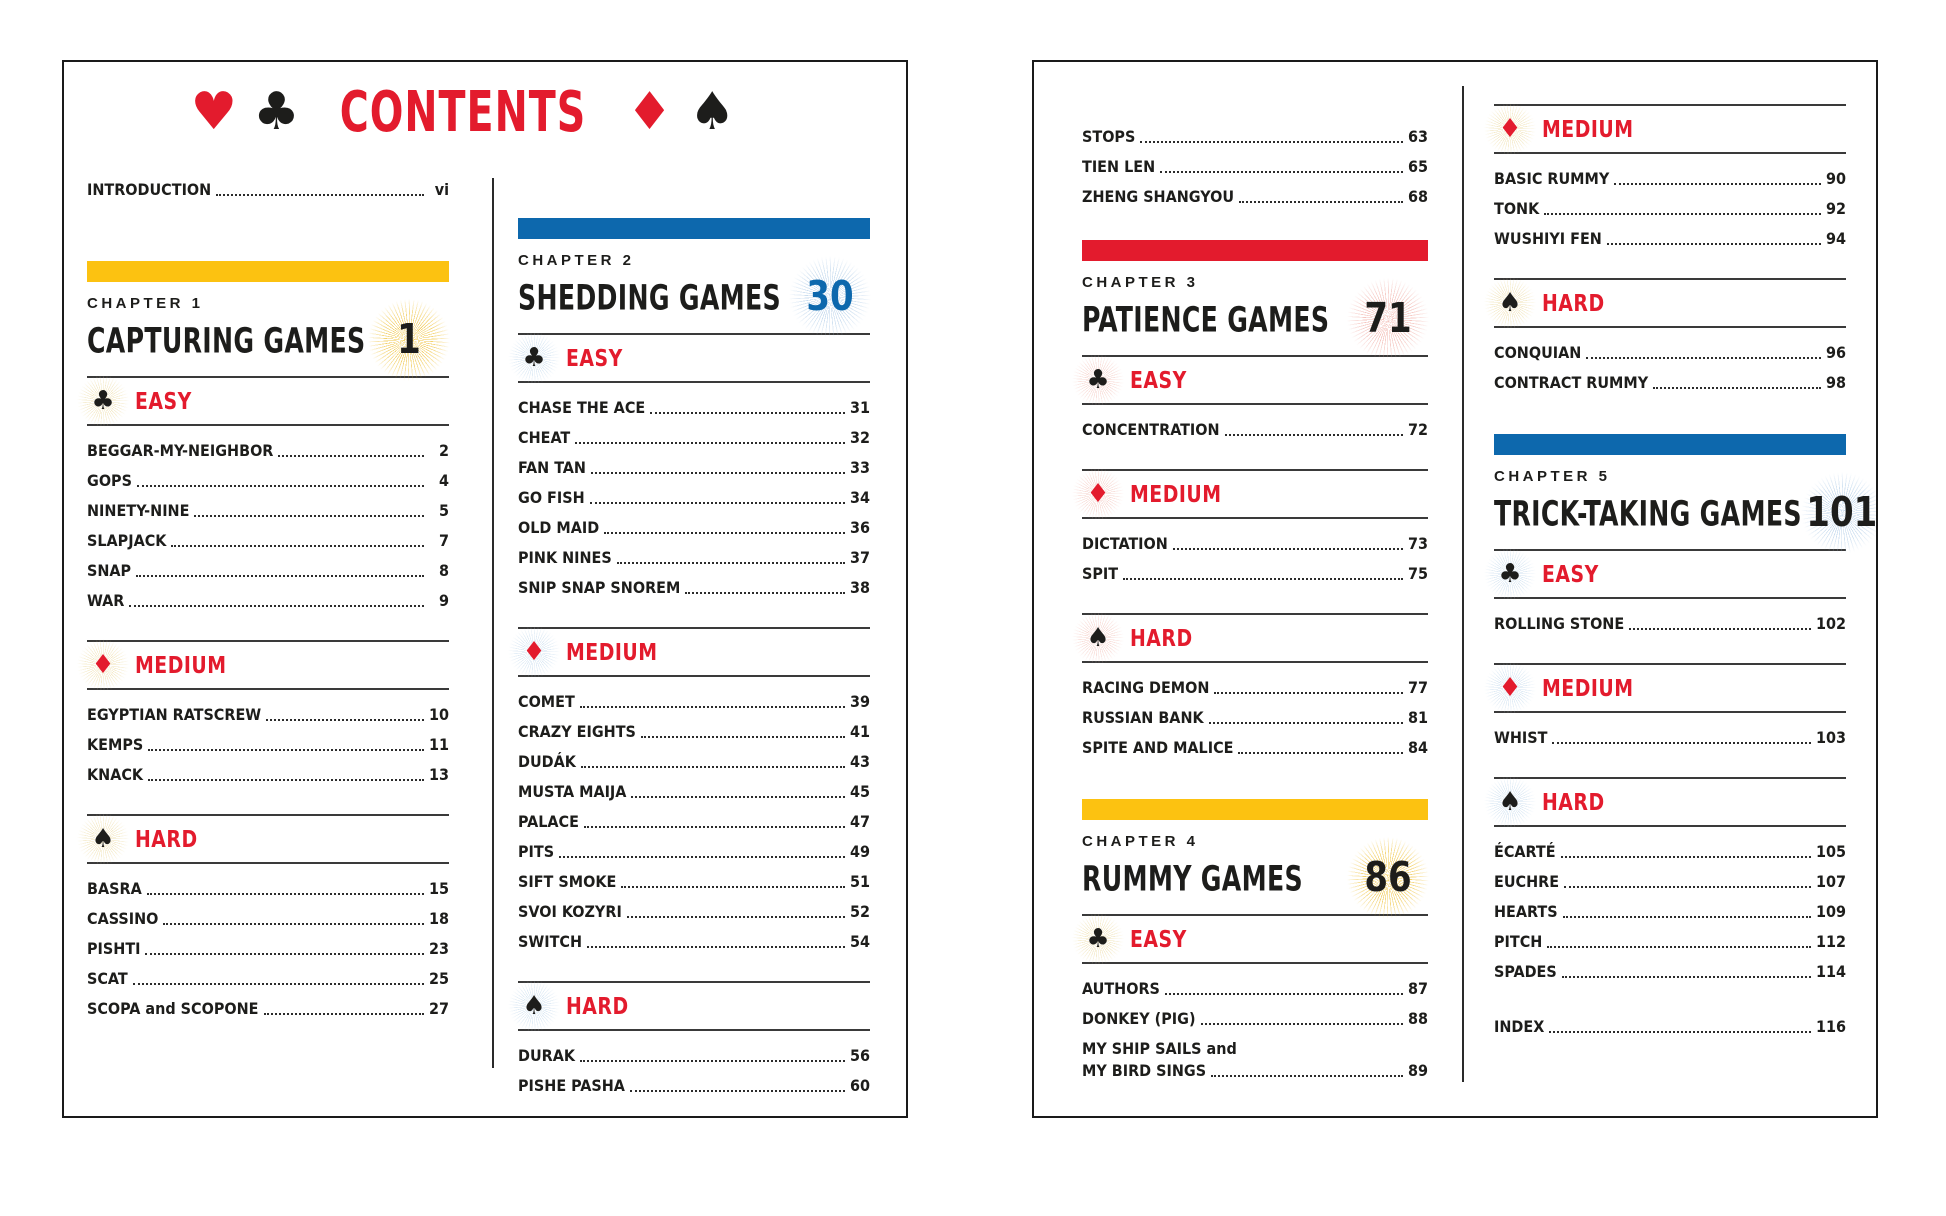 Image resolution: width=1946 pixels, height=1216 pixels. I want to click on chapter-page-burst: 101, so click(1839, 513).